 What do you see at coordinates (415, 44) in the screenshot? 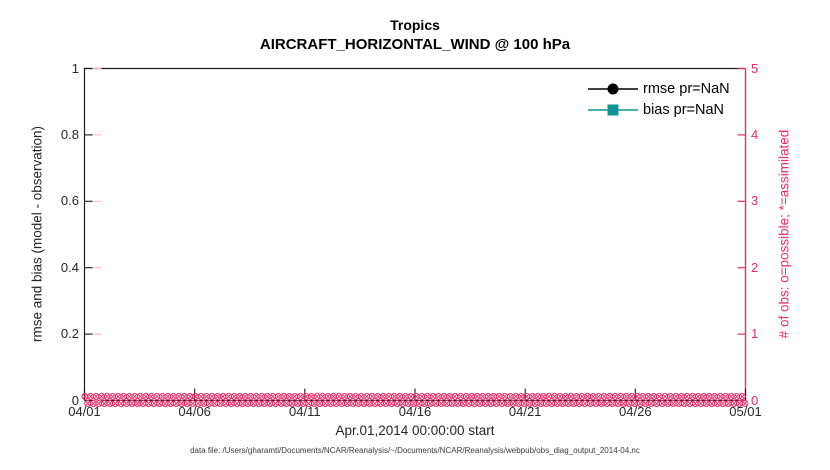
I see `chart-title-variable: AIRCRAFT_HORIZONTAL_WIND @ 100 hPa` at bounding box center [415, 44].